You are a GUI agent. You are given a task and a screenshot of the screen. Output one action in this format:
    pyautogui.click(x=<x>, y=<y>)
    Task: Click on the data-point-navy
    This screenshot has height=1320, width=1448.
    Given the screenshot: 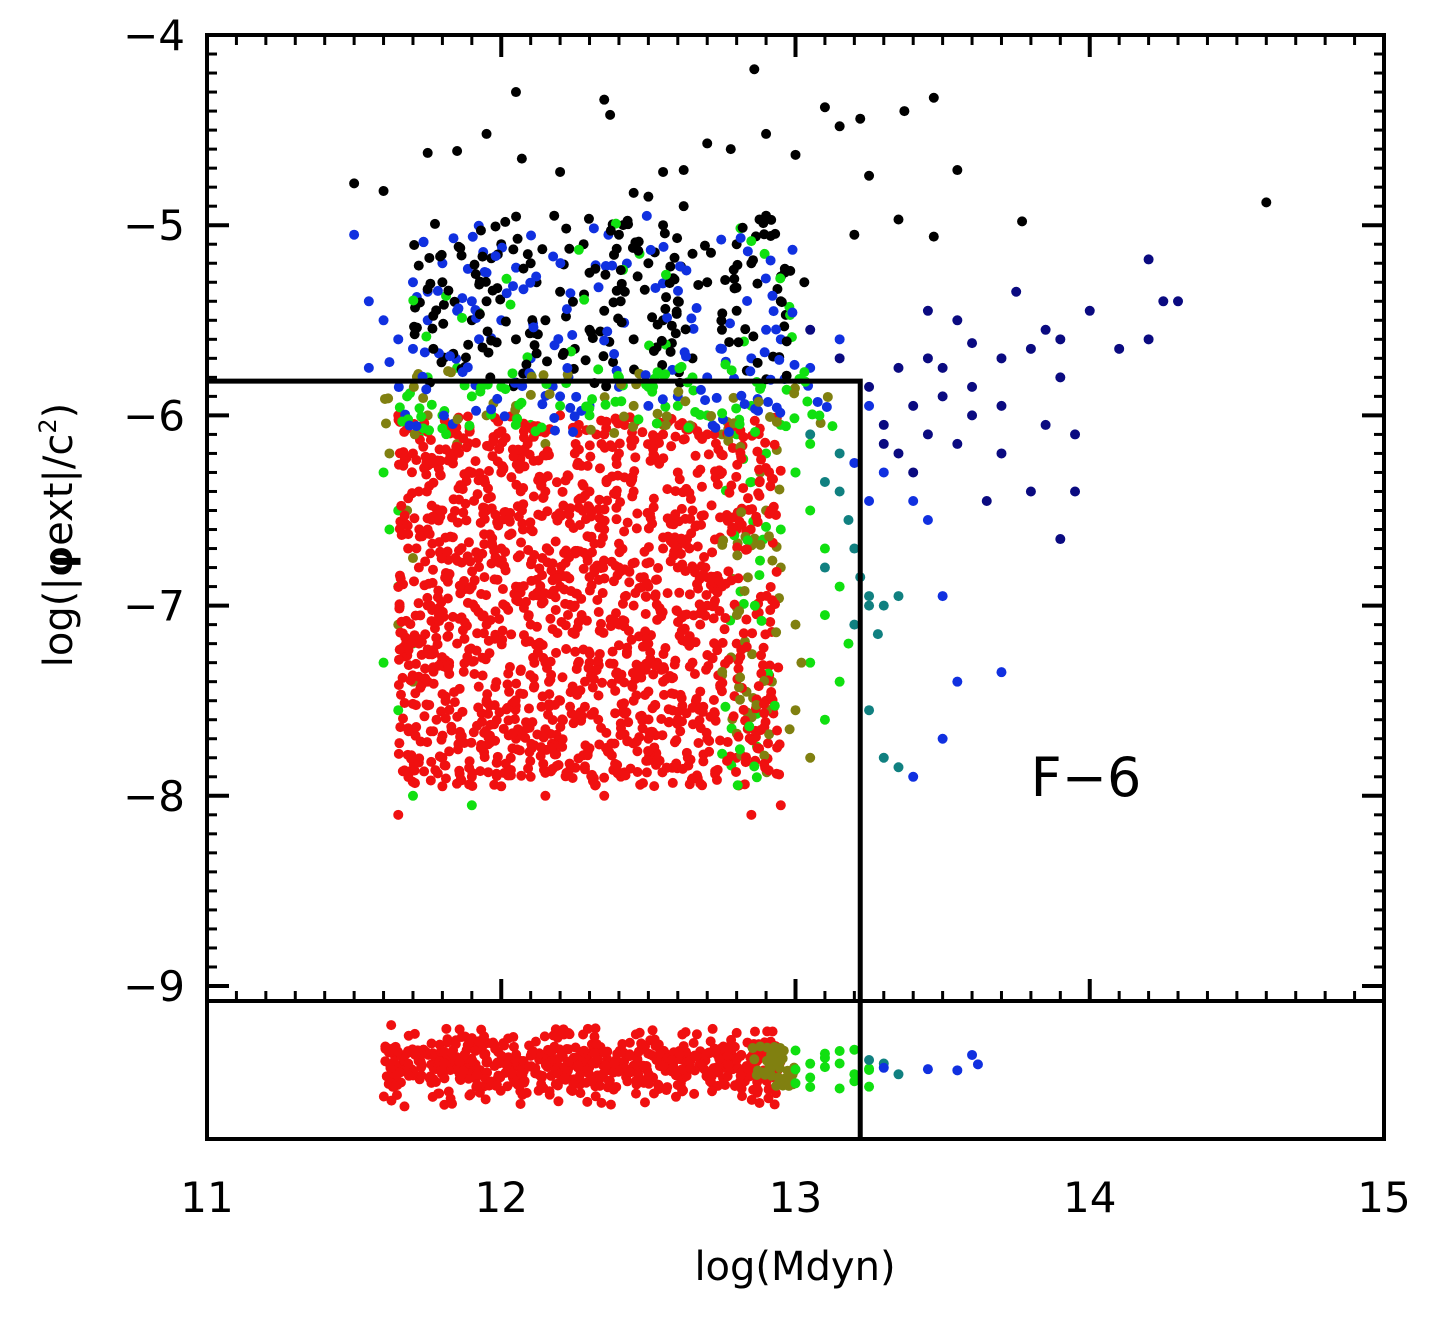 What is the action you would take?
    pyautogui.click(x=1148, y=339)
    